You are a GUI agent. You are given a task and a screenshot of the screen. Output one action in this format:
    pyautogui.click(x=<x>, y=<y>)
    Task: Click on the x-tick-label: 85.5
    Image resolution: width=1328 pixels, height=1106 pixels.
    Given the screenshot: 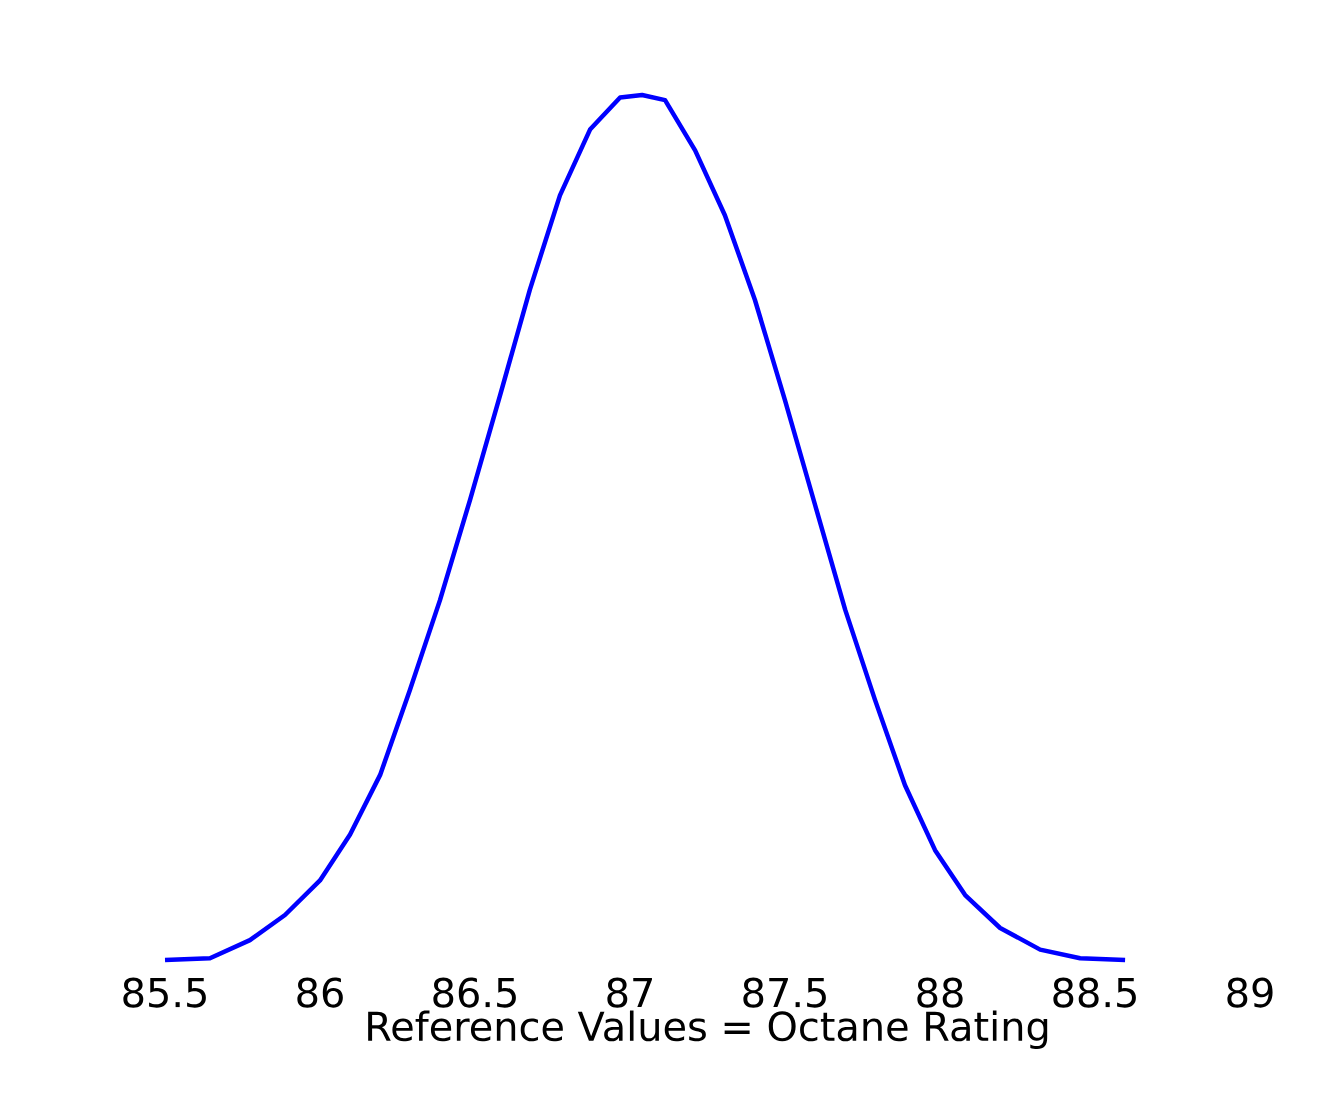 What is the action you would take?
    pyautogui.click(x=164, y=992)
    